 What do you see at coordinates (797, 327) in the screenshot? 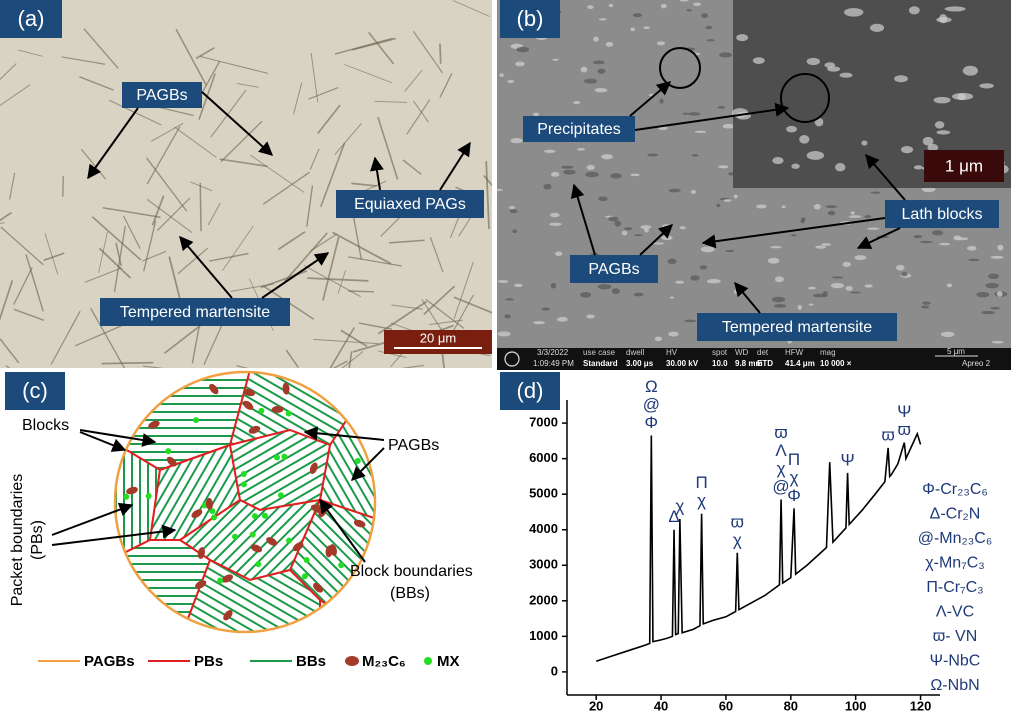
I see `annotation: Tempered martensite` at bounding box center [797, 327].